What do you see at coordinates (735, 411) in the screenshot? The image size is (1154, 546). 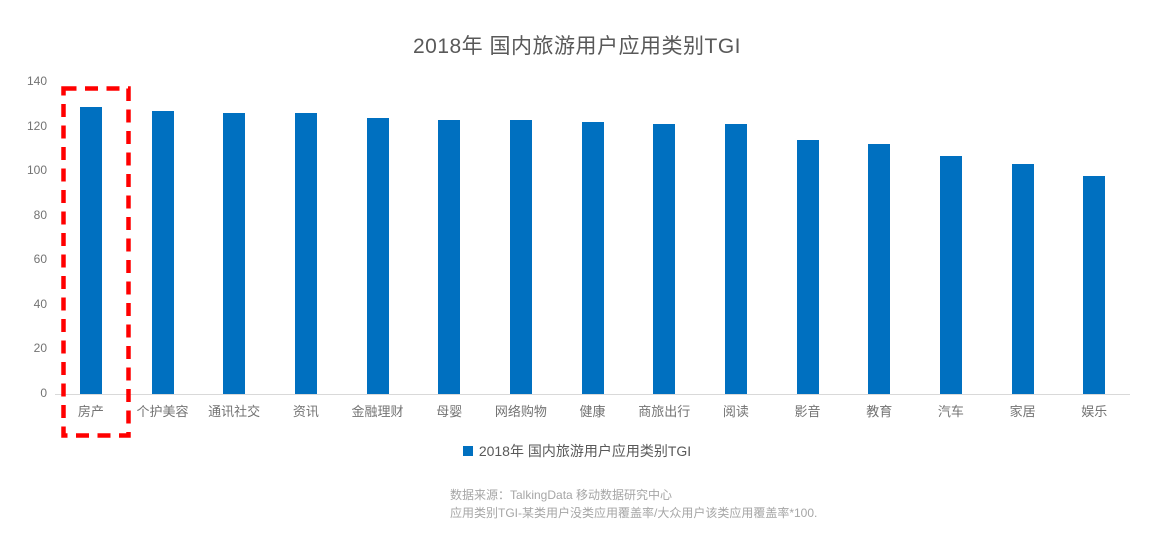 I see `x-tick-label: 阅读` at bounding box center [735, 411].